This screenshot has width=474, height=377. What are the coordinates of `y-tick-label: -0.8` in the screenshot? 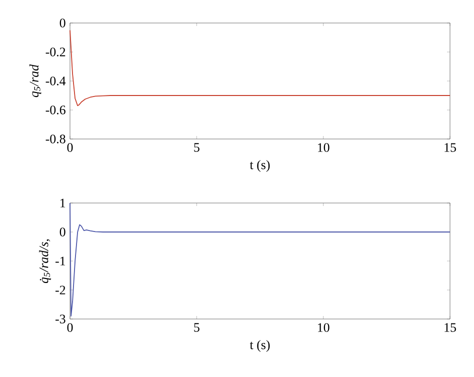 It's located at (56, 139).